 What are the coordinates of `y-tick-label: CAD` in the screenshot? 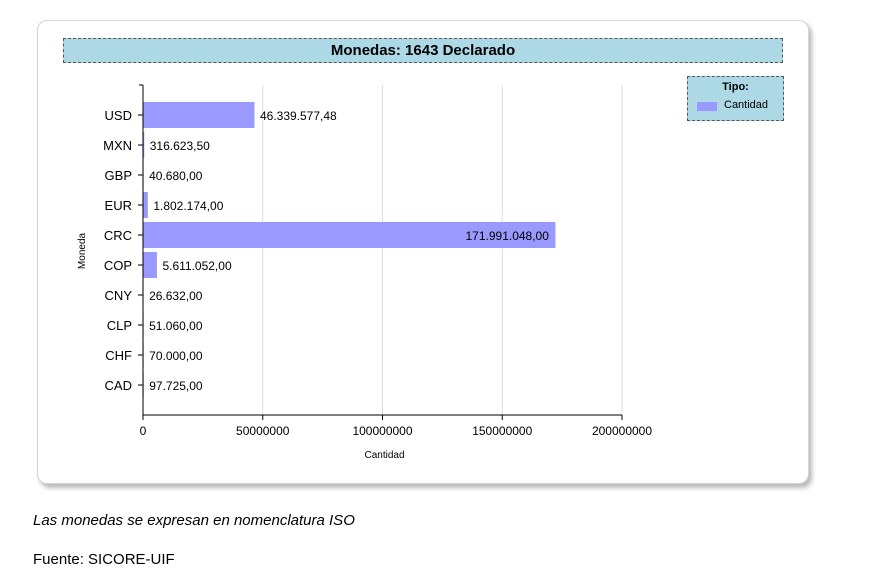 It's located at (118, 385).